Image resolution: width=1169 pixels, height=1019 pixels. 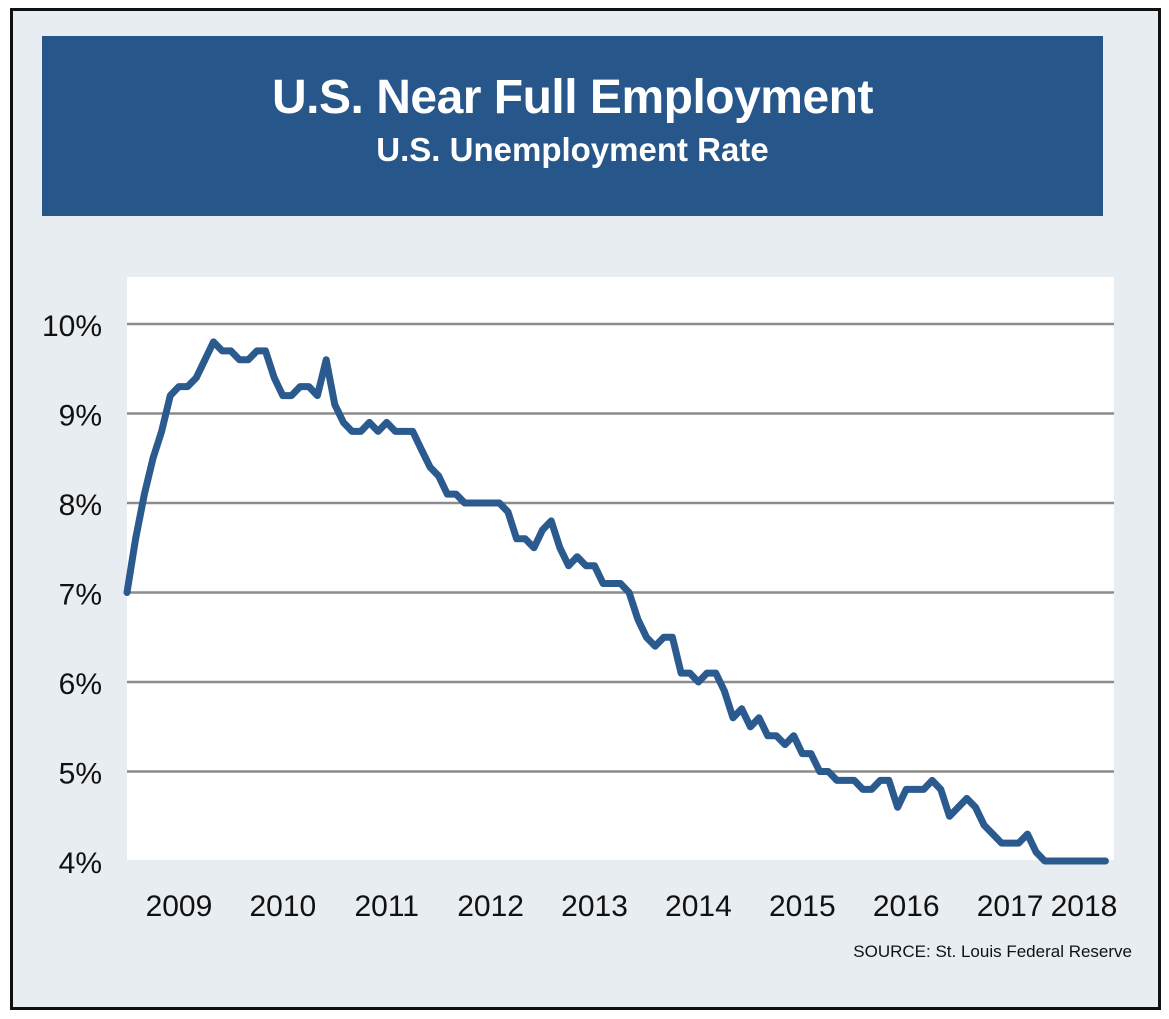 What do you see at coordinates (1010, 906) in the screenshot?
I see `x-tick-label: 2017` at bounding box center [1010, 906].